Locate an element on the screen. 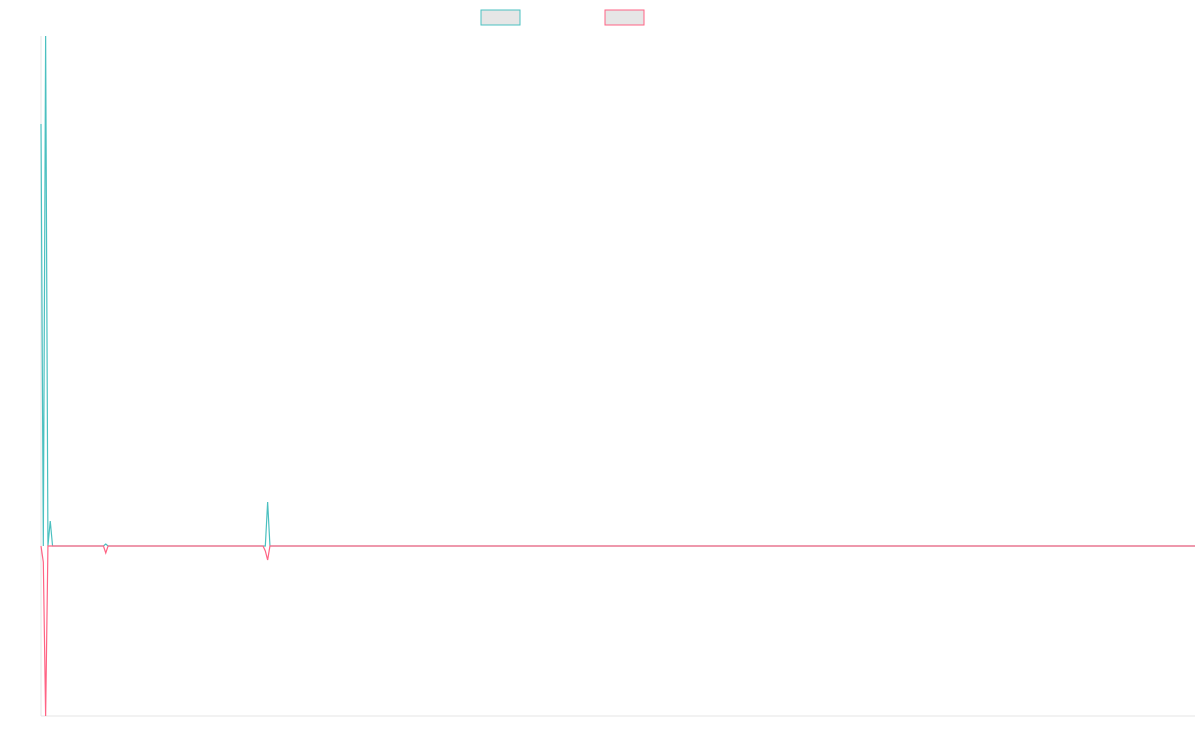 The width and height of the screenshot is (1200, 750). legend is located at coordinates (562, 17).